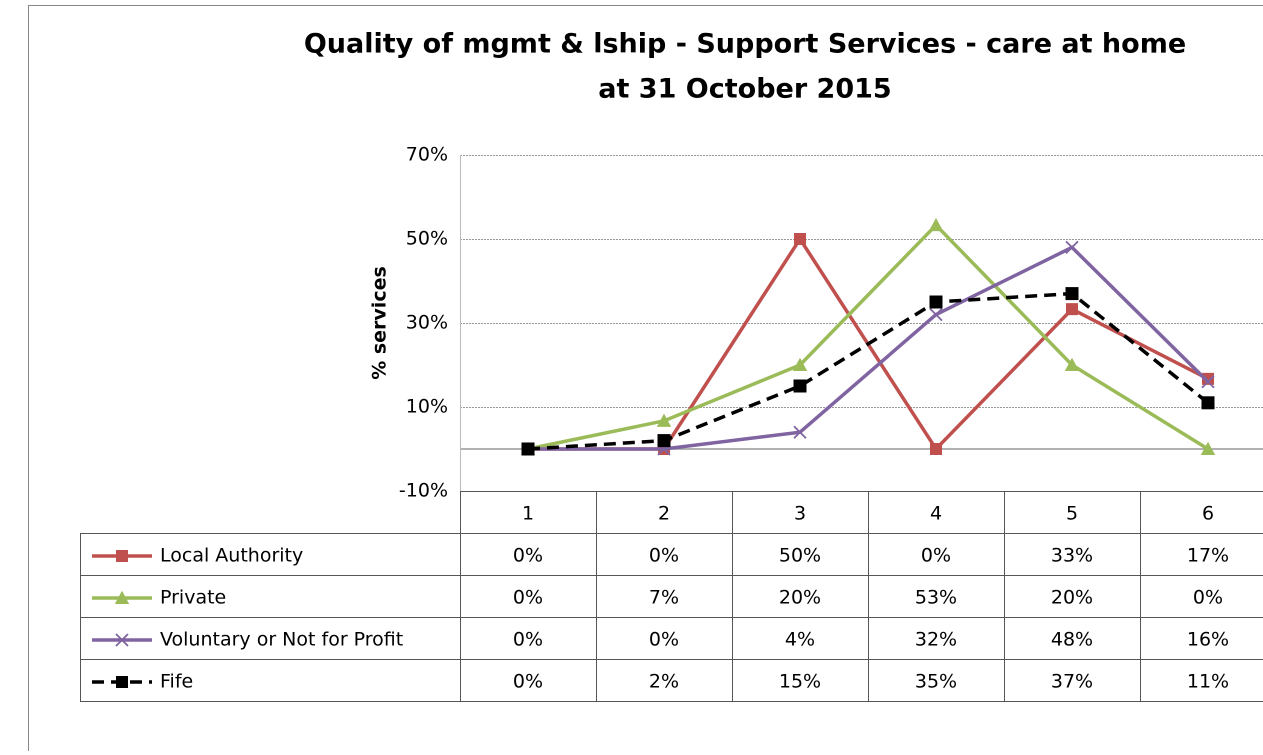  Describe the element at coordinates (664, 682) in the screenshot. I see `table-cell: 2%` at that location.